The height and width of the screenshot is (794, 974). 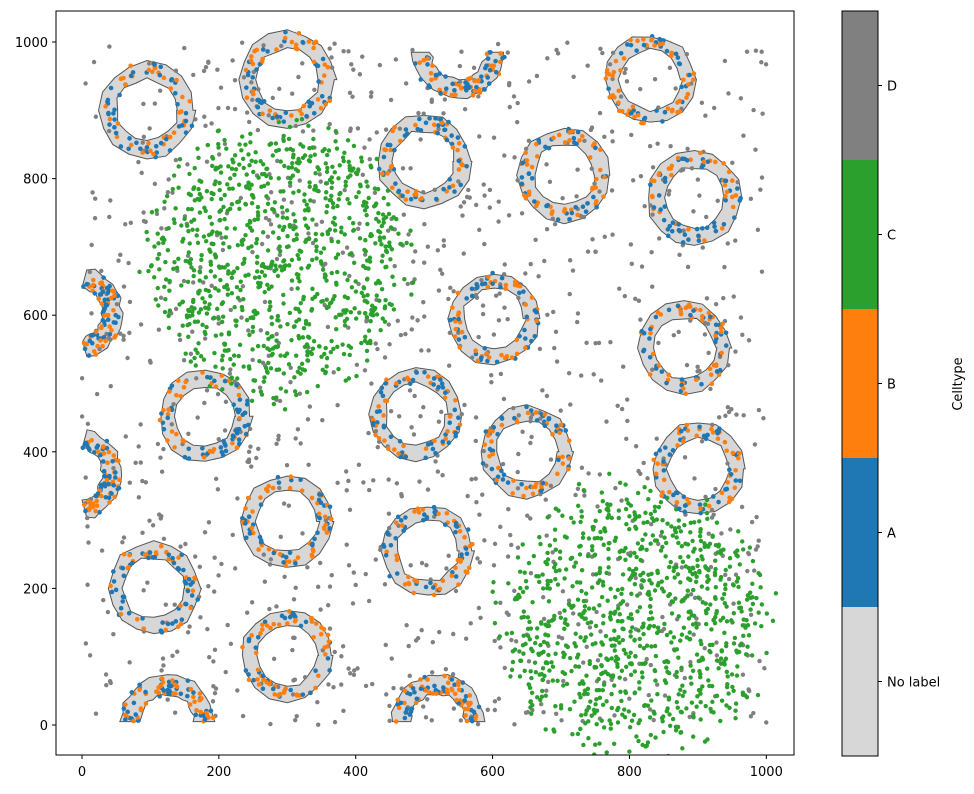 I want to click on colorbar-tick-label: B, so click(x=891, y=385).